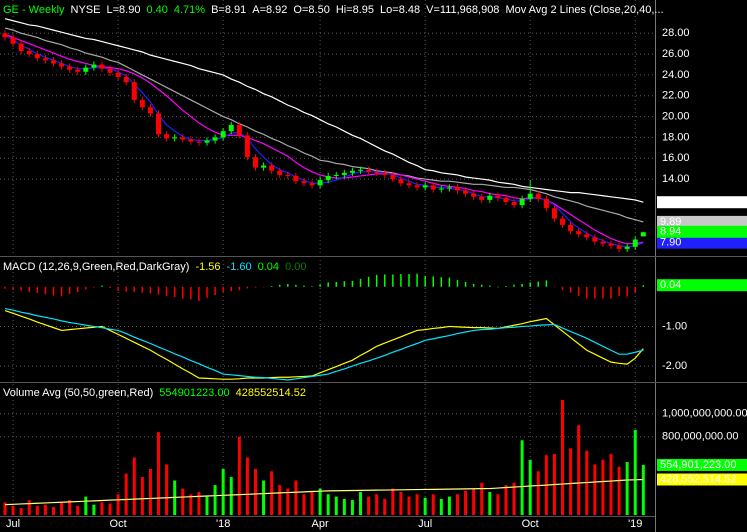  I want to click on value-flag-label: 8.94, so click(670, 232).